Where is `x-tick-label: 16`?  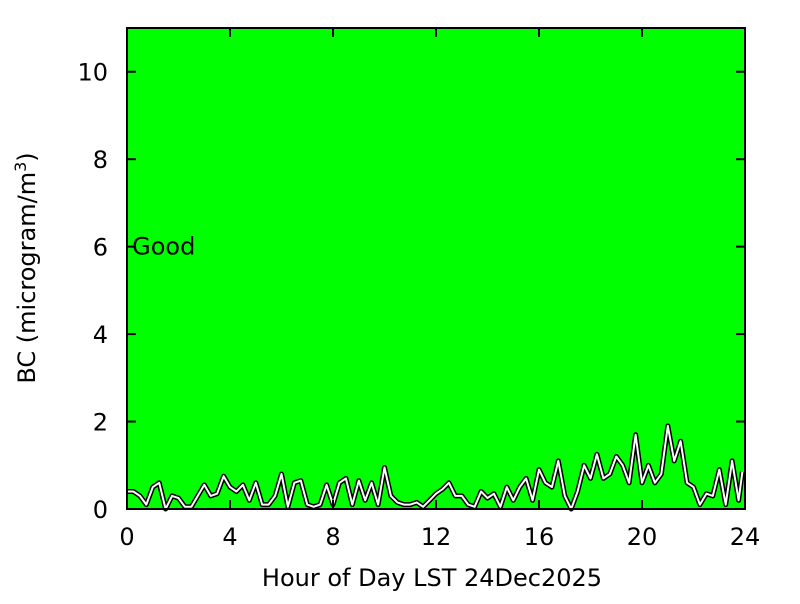
x-tick-label: 16 is located at coordinates (539, 537).